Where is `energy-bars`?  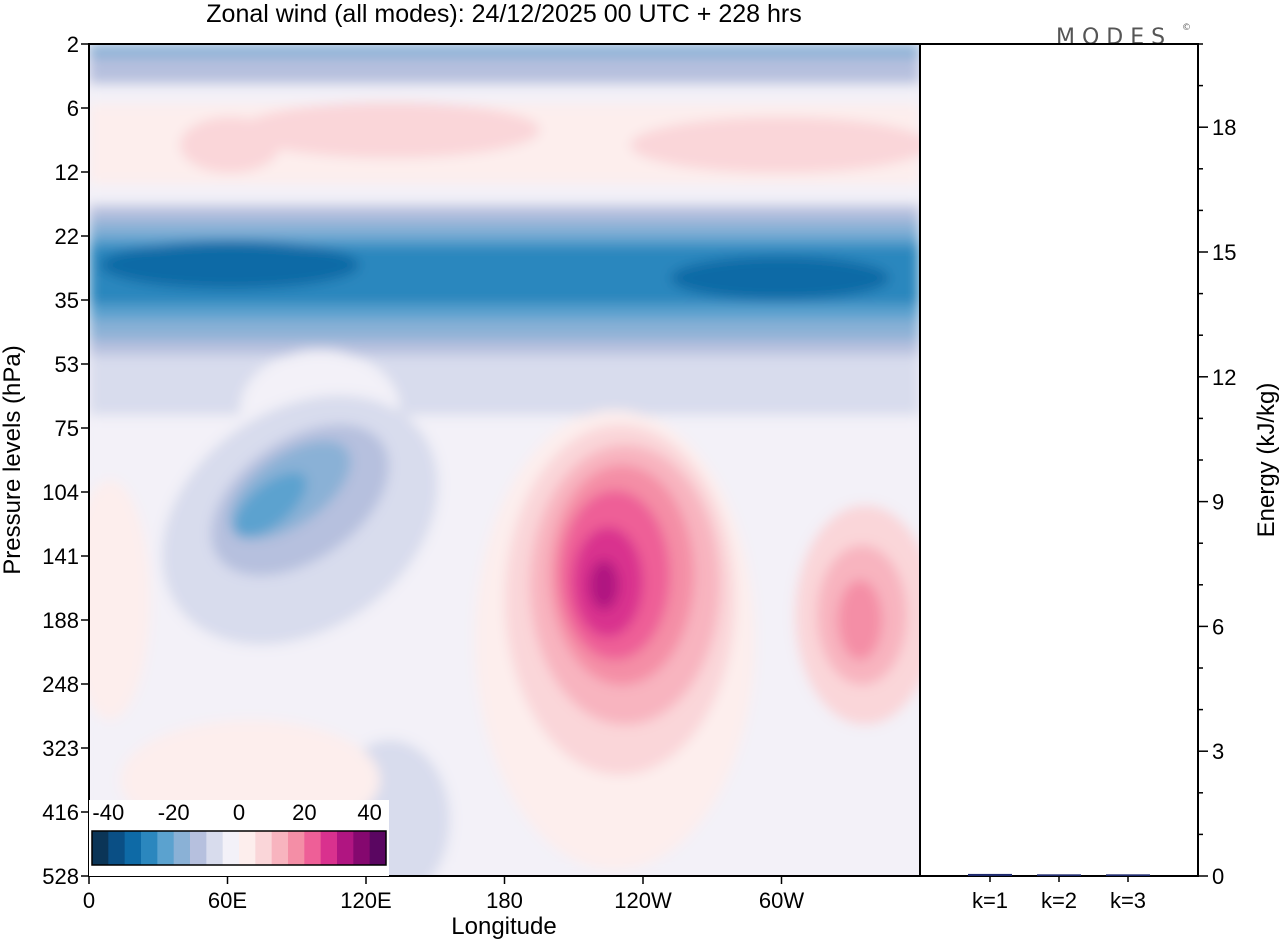 energy-bars is located at coordinates (1059, 874).